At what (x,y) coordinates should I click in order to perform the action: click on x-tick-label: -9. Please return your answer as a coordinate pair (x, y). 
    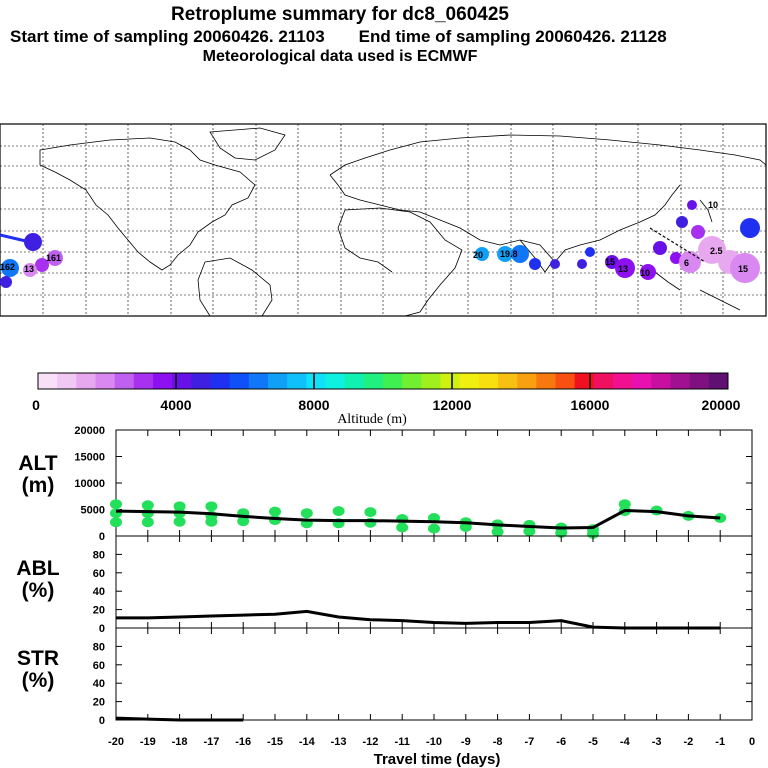
    Looking at the image, I should click on (466, 742).